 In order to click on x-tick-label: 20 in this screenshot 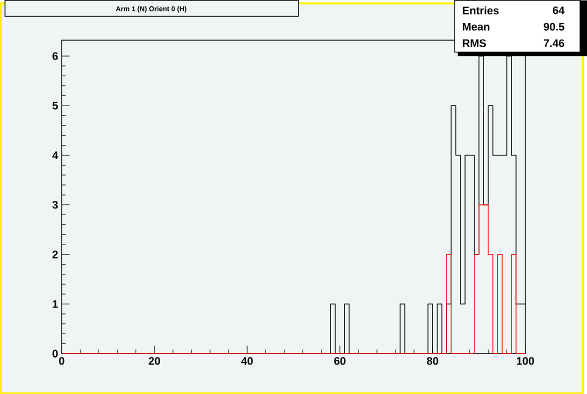, I will do `click(154, 360)`.